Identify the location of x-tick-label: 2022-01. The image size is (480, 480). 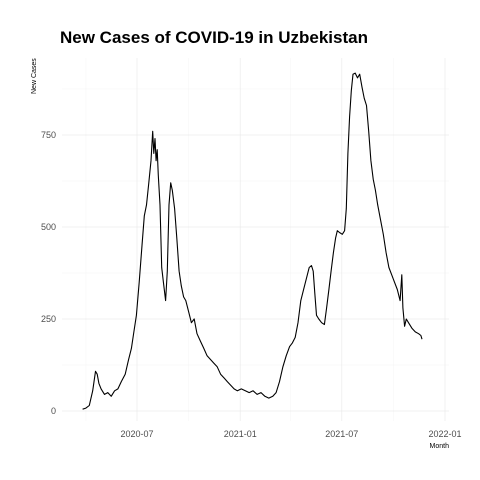
(444, 434).